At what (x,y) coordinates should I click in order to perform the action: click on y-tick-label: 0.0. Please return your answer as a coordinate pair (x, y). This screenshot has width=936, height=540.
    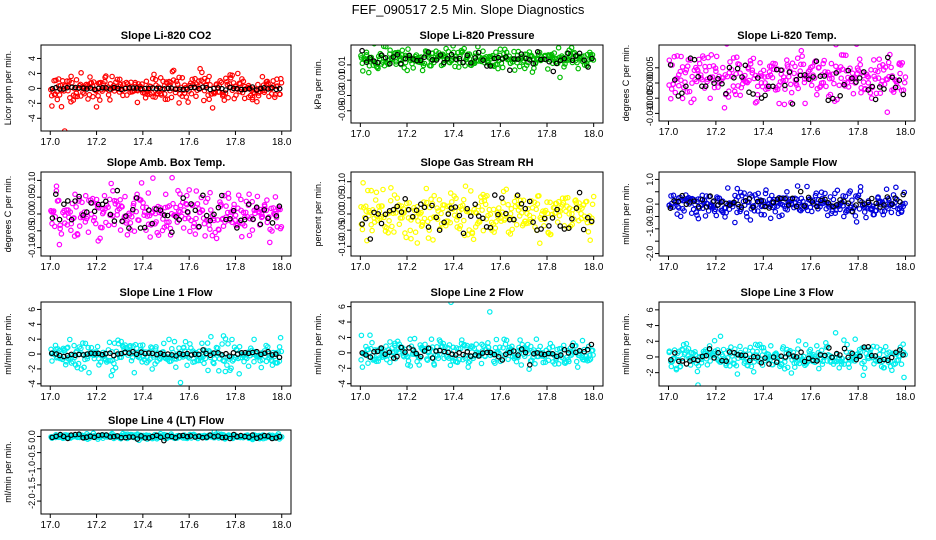
    Looking at the image, I should click on (32, 436).